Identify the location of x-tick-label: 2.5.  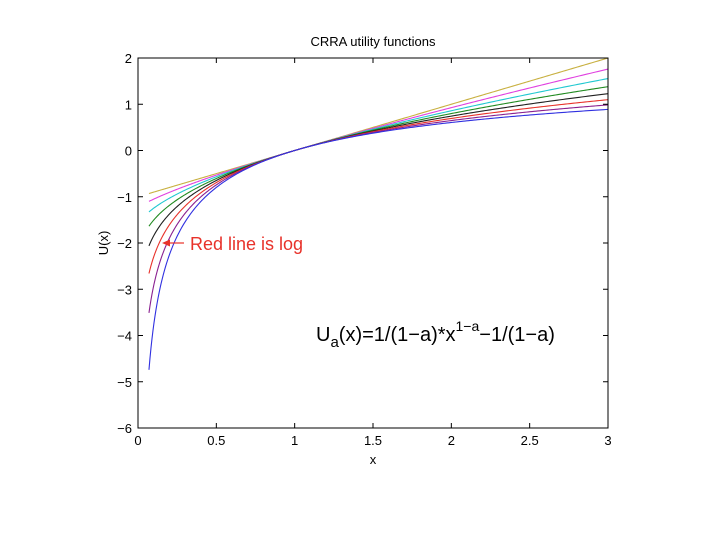
(530, 440).